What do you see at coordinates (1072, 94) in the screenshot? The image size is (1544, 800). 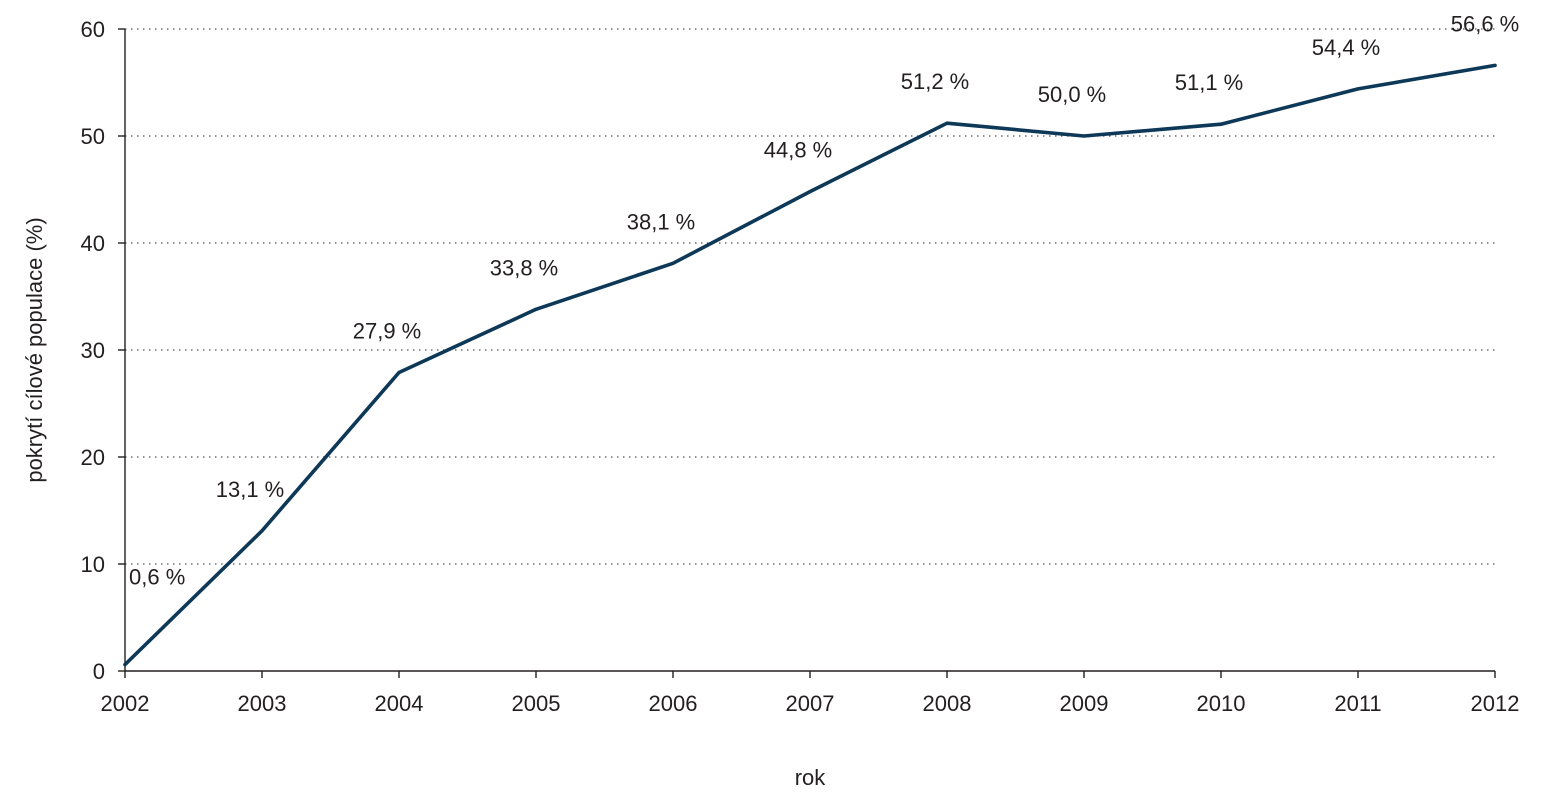 I see `data-label: 50,0 %` at bounding box center [1072, 94].